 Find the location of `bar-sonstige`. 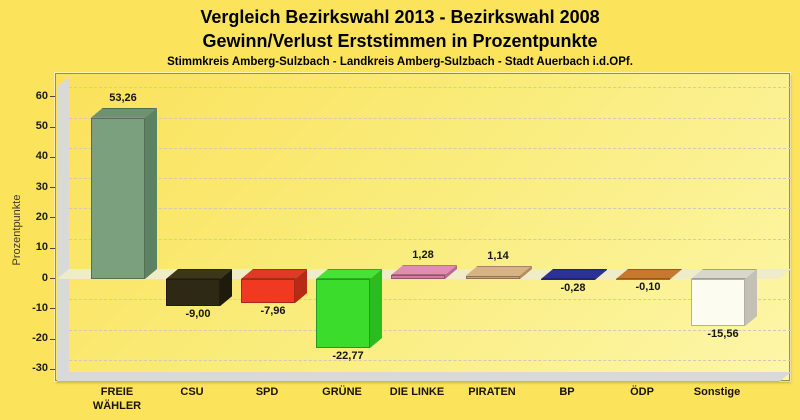

bar-sonstige is located at coordinates (718, 303).